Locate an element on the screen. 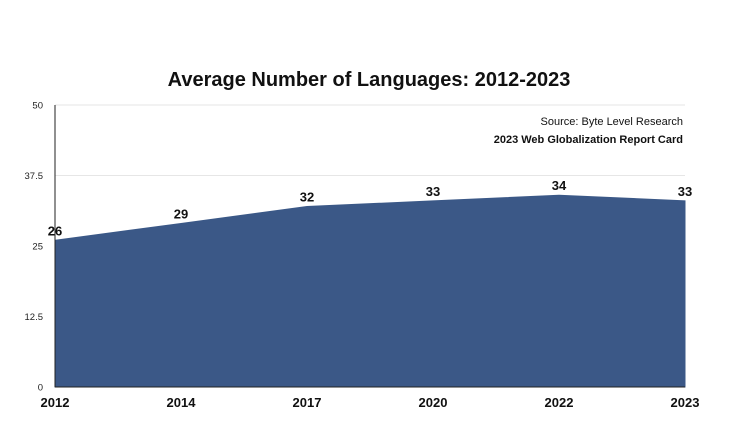  y-tick-label: 12.5 is located at coordinates (34, 317).